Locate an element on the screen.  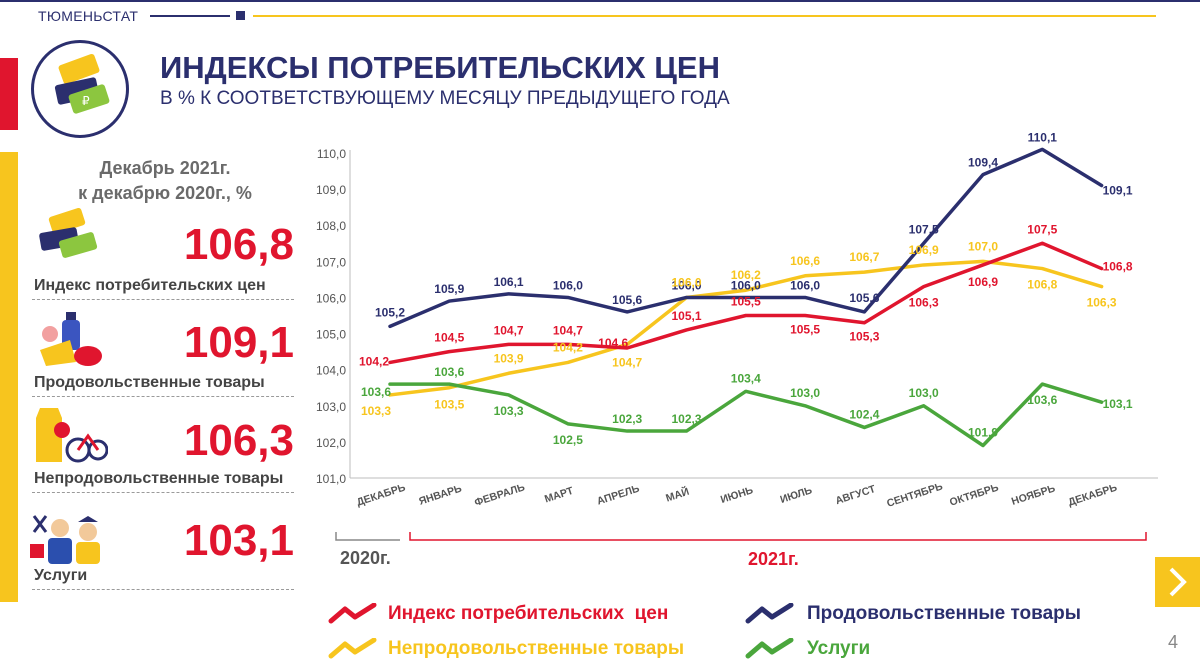
data-label-cpi: 107,5 is located at coordinates (1042, 229).